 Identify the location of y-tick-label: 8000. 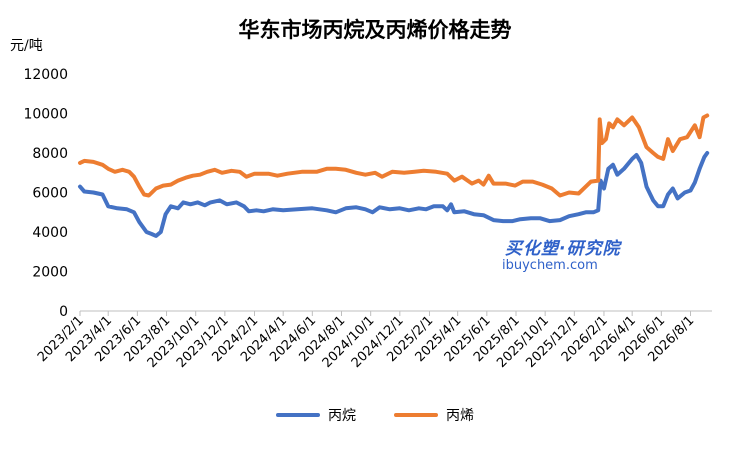
(50, 154).